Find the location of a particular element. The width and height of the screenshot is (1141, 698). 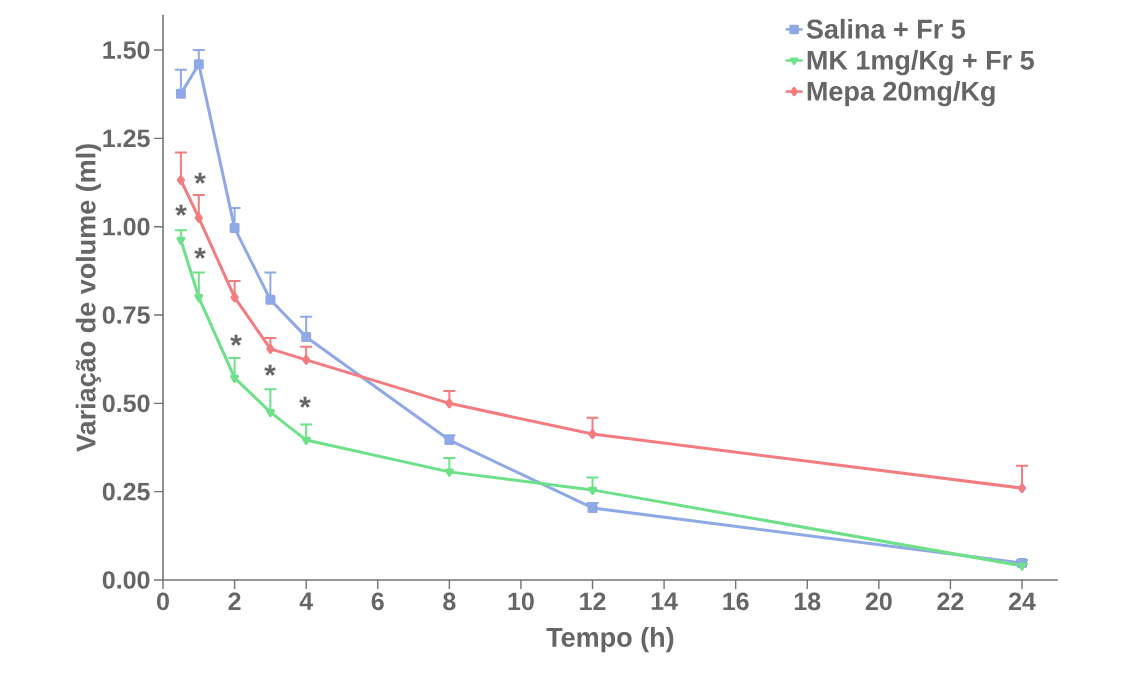

y-tick-label: 1.25 is located at coordinates (126, 138).